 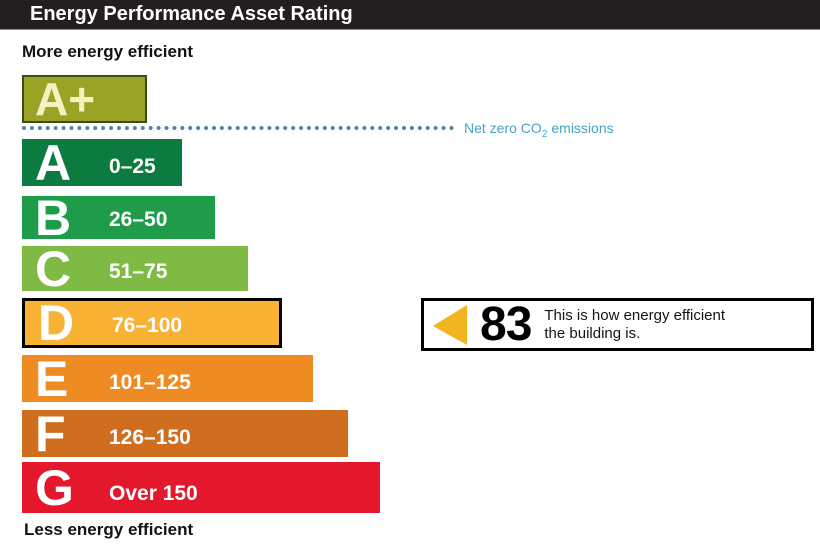 What do you see at coordinates (65, 99) in the screenshot?
I see `band-letter: A+` at bounding box center [65, 99].